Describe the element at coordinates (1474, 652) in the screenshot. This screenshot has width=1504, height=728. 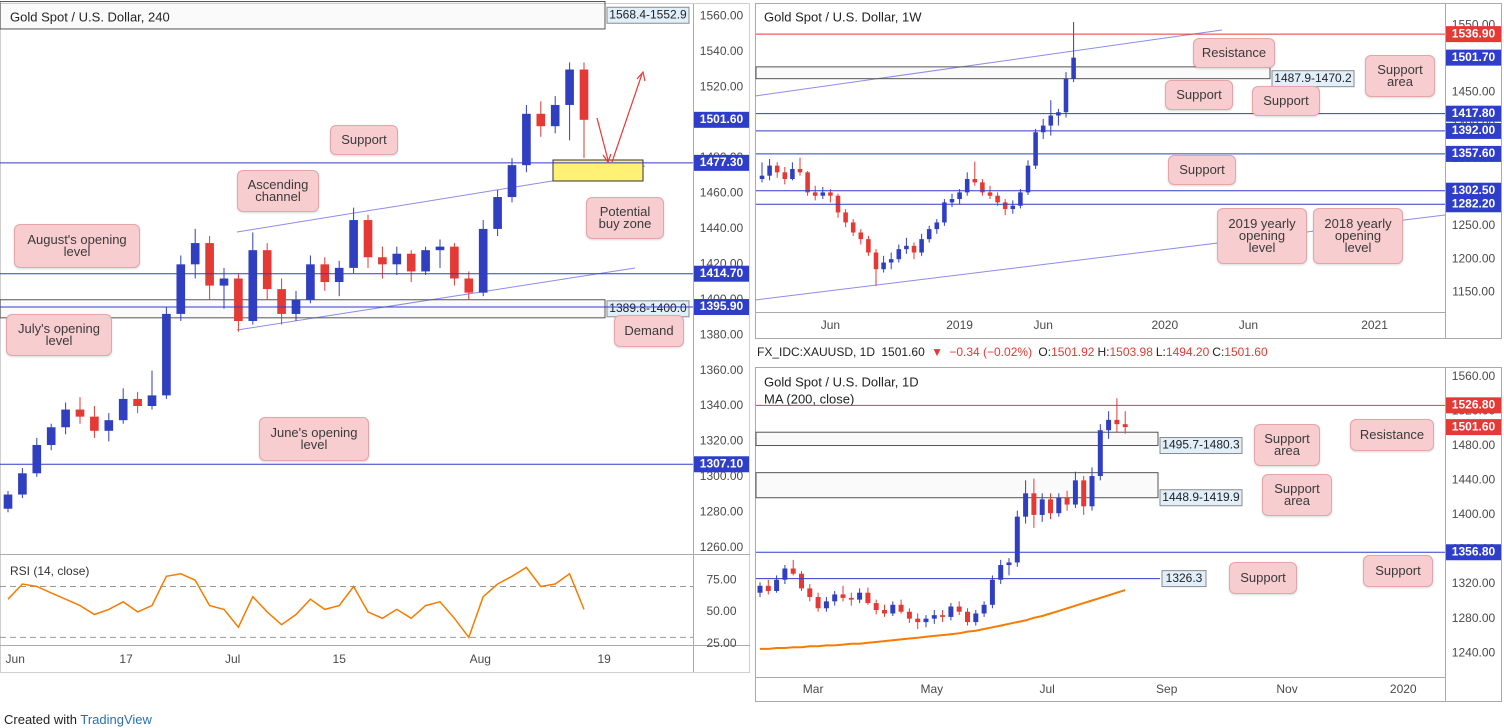
I see `y-tick-label: 1240.00` at that location.